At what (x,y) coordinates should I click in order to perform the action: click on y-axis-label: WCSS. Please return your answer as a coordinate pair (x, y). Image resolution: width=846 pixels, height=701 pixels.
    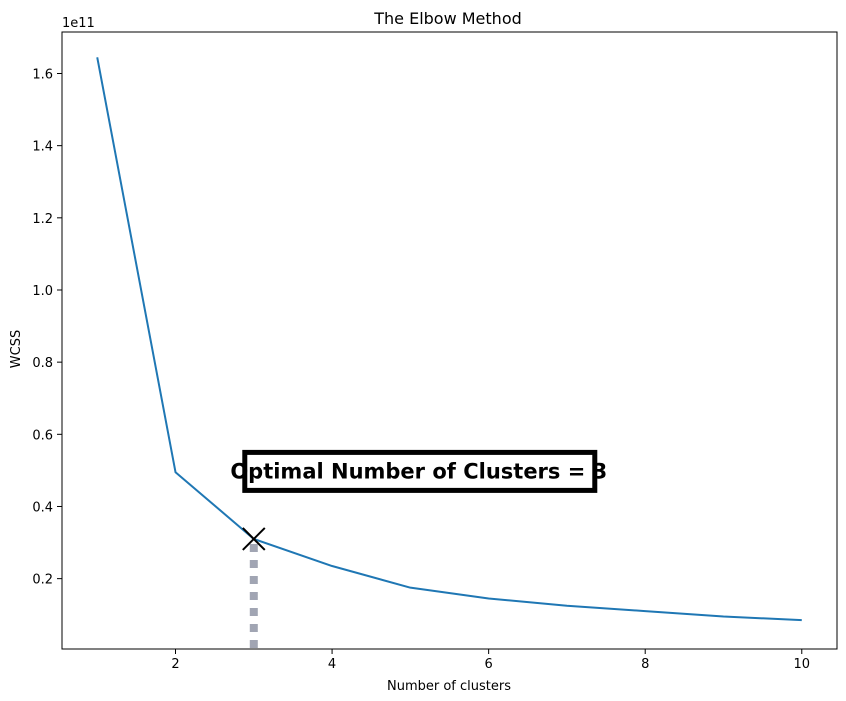
    Looking at the image, I should click on (16, 349).